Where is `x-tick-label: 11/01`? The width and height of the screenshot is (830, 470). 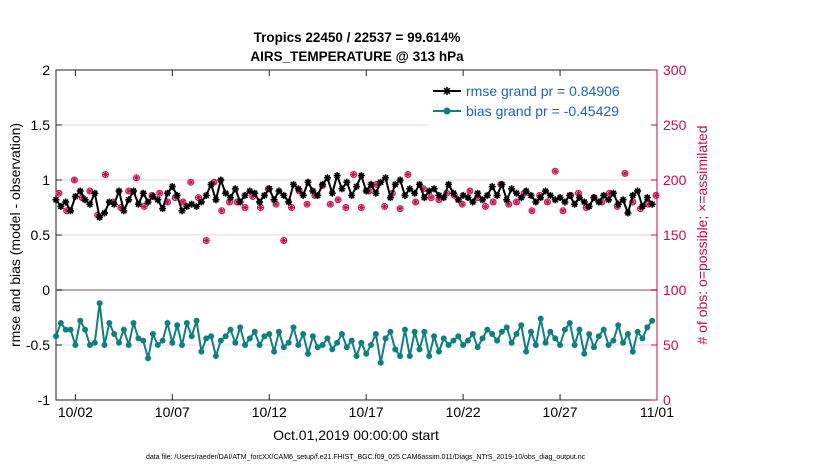 x-tick-label: 11/01 is located at coordinates (657, 412).